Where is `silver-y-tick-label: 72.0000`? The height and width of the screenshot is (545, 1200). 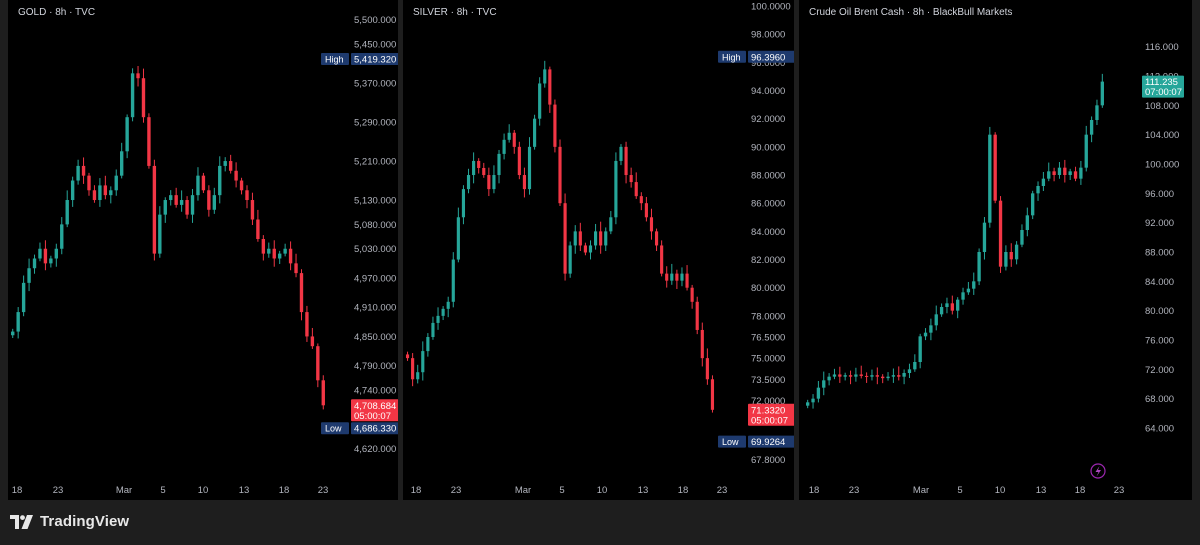 silver-y-tick-label: 72.0000 is located at coordinates (768, 401).